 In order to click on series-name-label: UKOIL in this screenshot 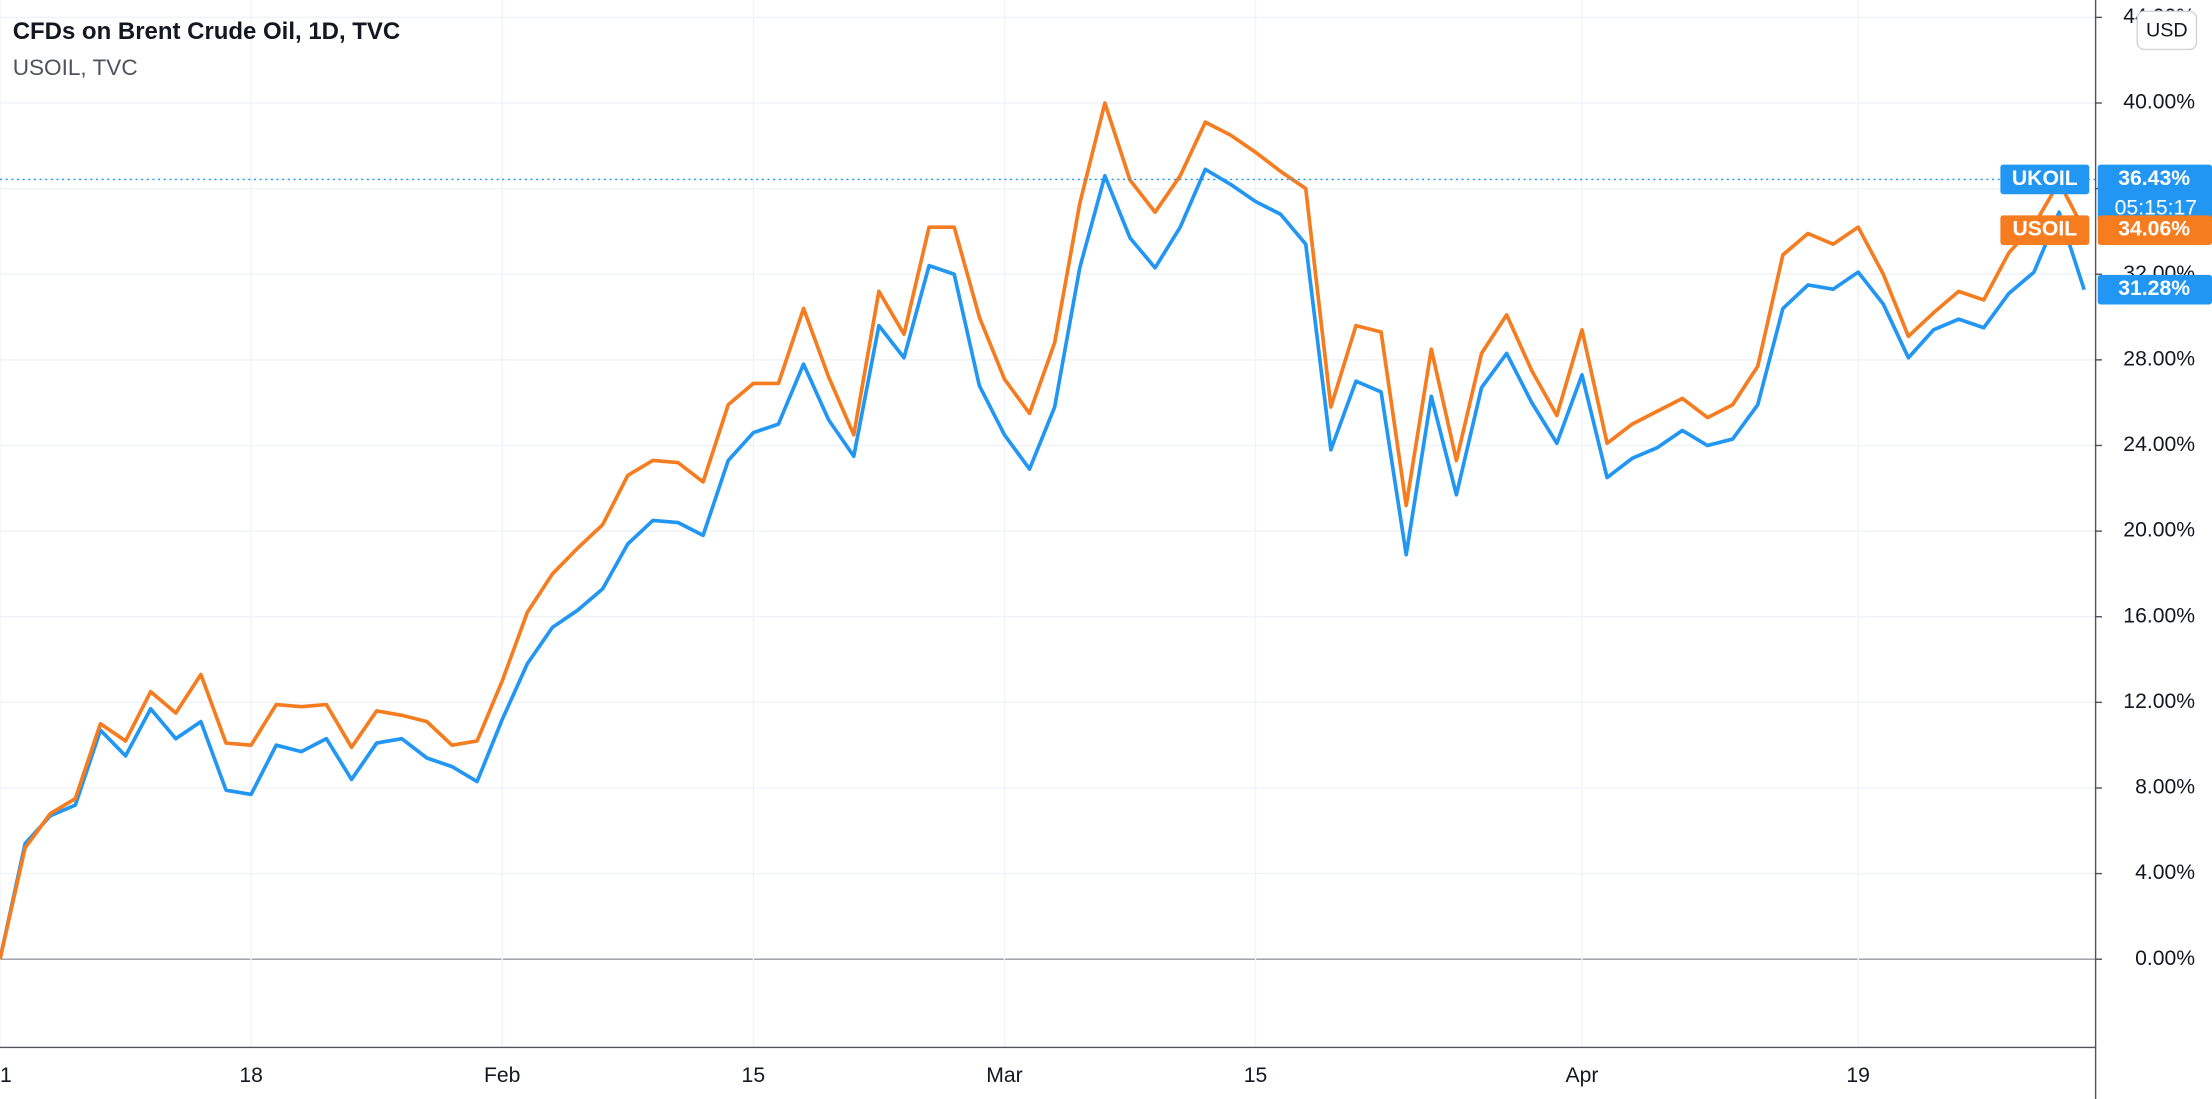, I will do `click(2045, 178)`.